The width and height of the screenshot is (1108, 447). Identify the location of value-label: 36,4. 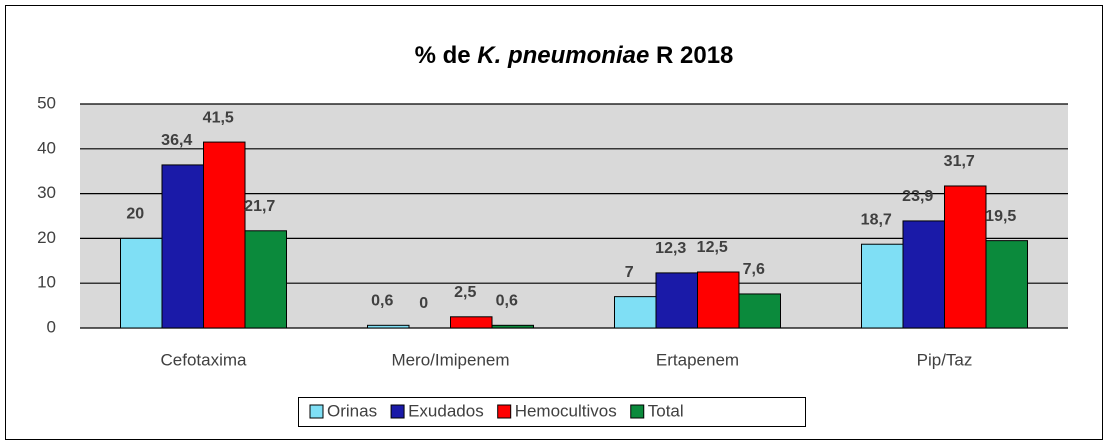
(176, 140).